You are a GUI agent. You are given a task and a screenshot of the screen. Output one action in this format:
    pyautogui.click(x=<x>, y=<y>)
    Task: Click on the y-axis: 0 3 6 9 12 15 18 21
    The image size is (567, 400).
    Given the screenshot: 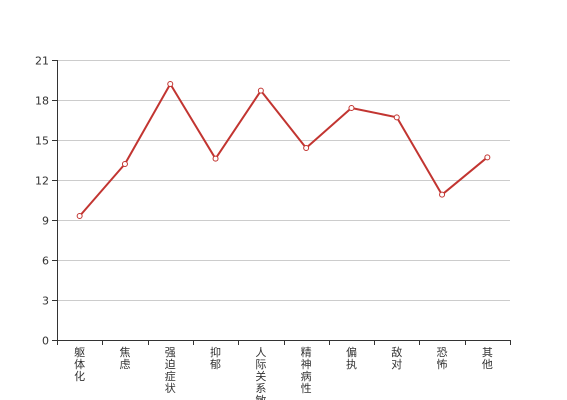 What is the action you would take?
    pyautogui.click(x=46, y=201)
    